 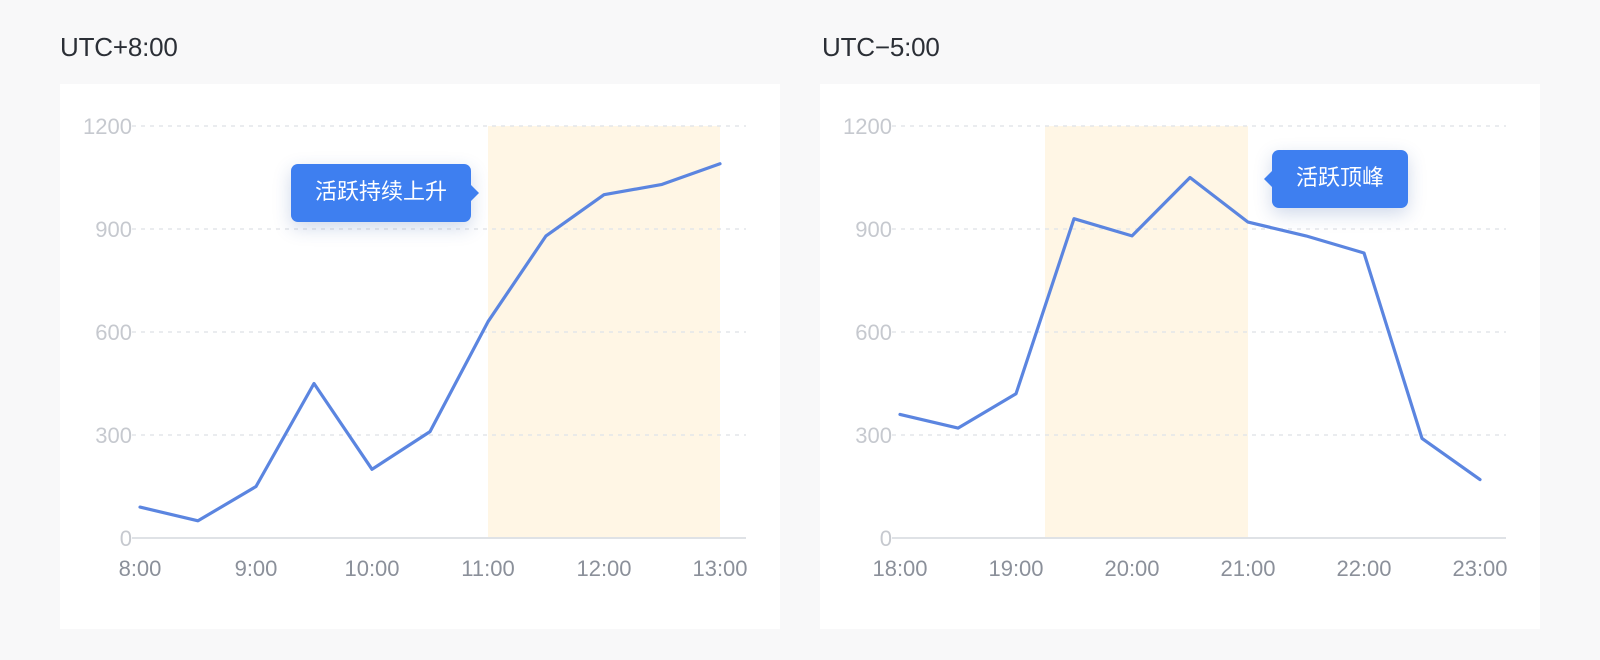 What do you see at coordinates (1131, 568) in the screenshot?
I see `x-tick-label: 20:00` at bounding box center [1131, 568].